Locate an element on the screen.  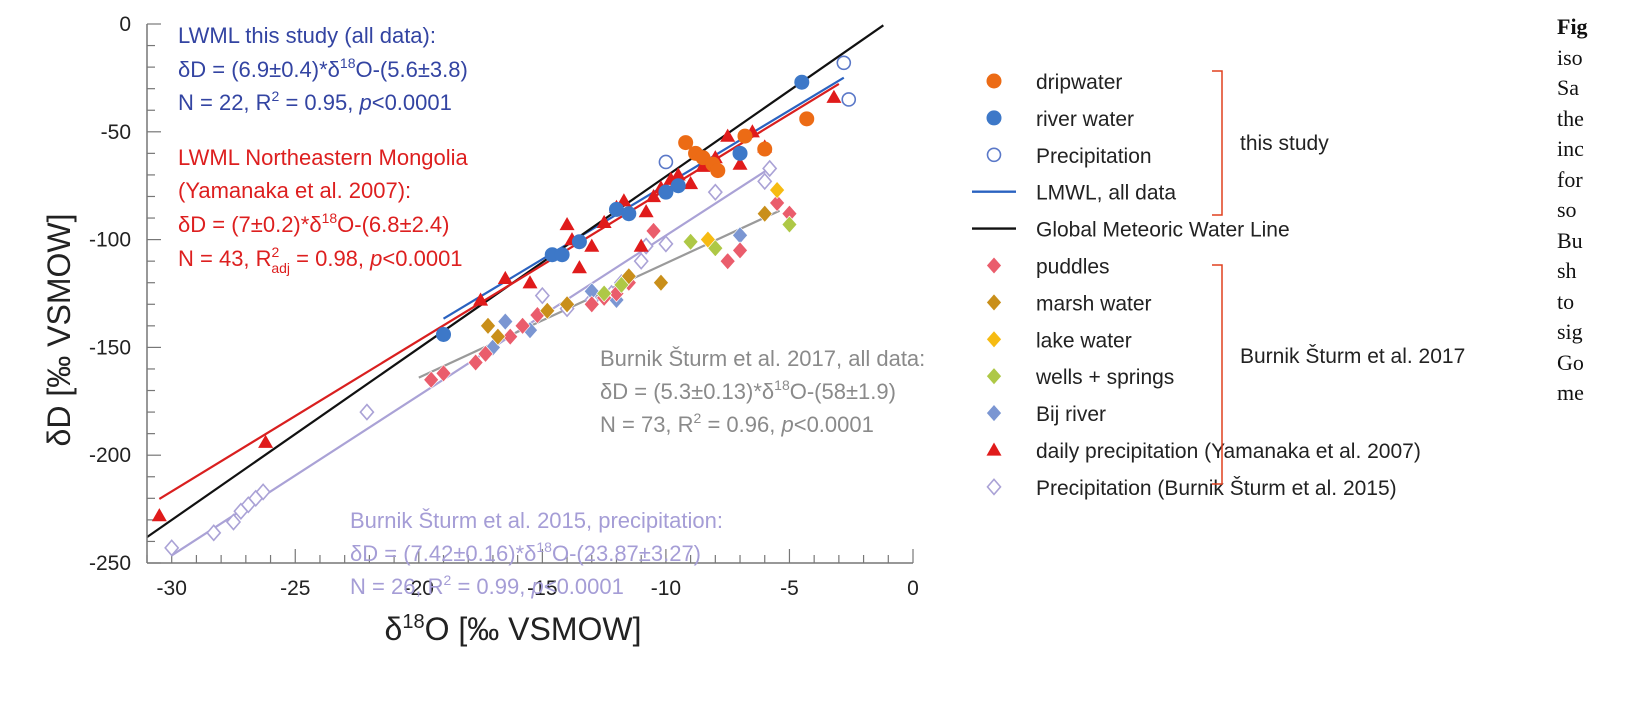
legend-item: marsh water is located at coordinates (1069, 303).